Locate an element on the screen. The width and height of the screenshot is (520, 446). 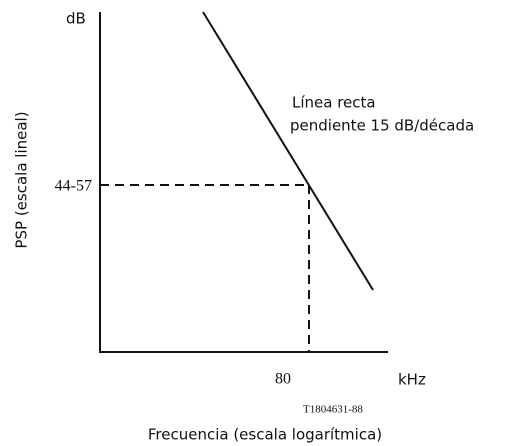
x-marker: 80 is located at coordinates (283, 379).